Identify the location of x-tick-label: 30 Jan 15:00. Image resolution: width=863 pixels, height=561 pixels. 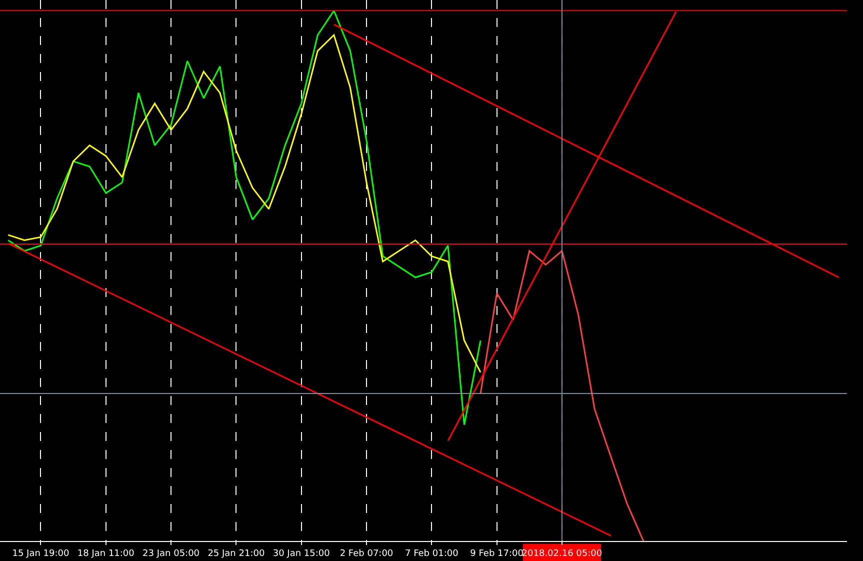
(301, 553).